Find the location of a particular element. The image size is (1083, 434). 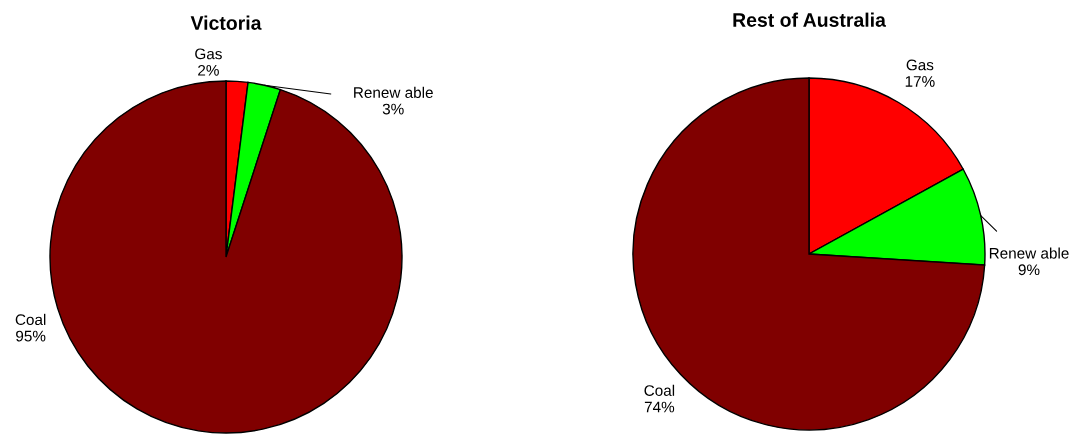

data-label: 74% is located at coordinates (659, 407).